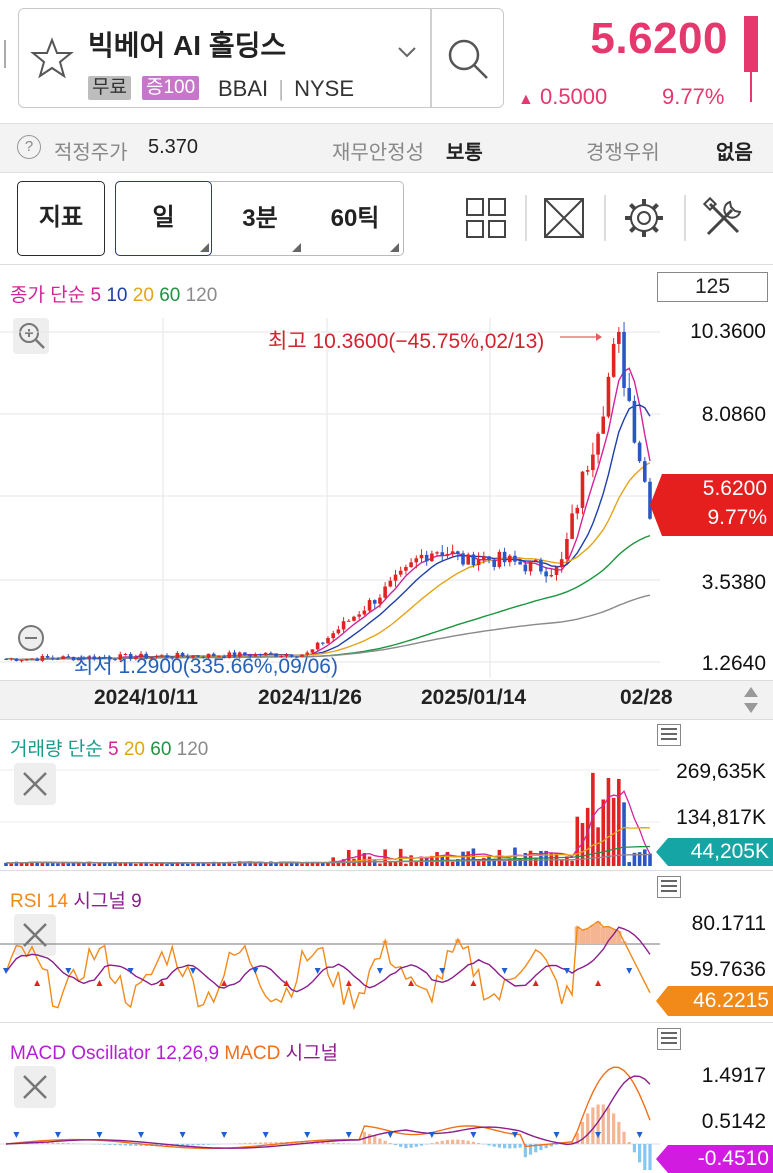 This screenshot has width=773, height=1173. What do you see at coordinates (720, 852) in the screenshot?
I see `current-volume-tag: 44,205K` at bounding box center [720, 852].